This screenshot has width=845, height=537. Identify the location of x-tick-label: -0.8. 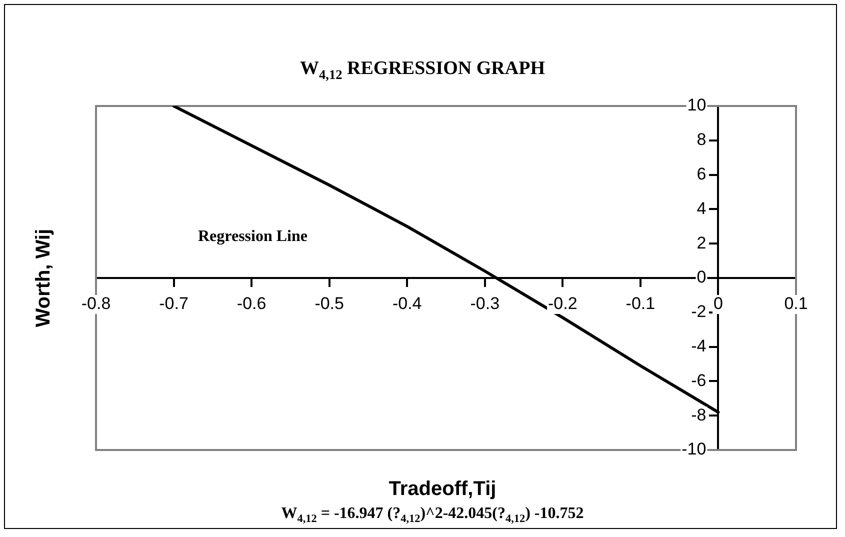
(96, 304).